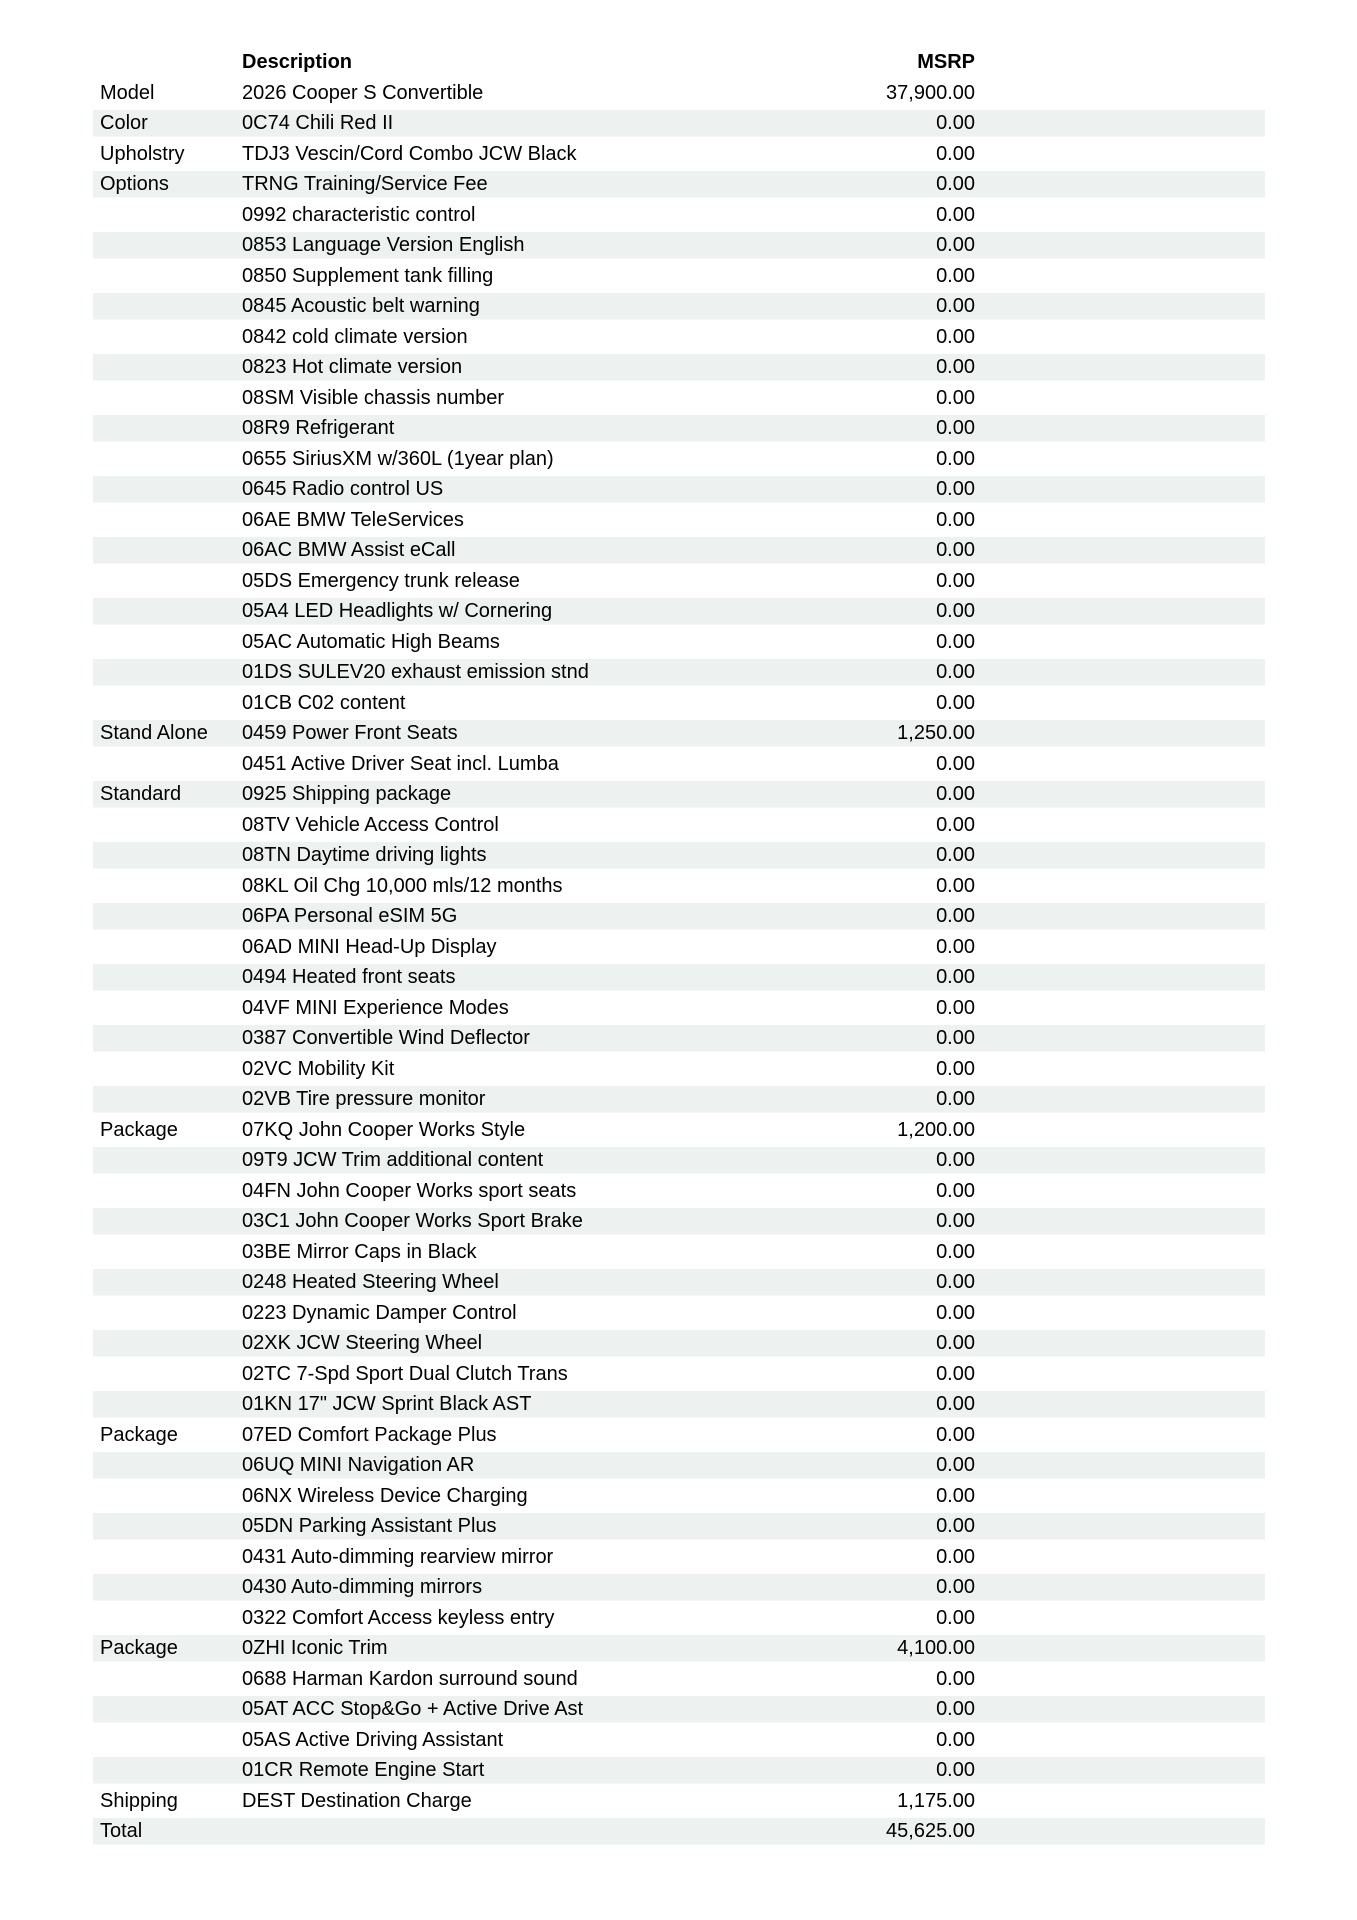 This screenshot has height=1920, width=1357. I want to click on description-cell: 02TC 7-Spd Sport Dual Clutch Trans, so click(405, 1373).